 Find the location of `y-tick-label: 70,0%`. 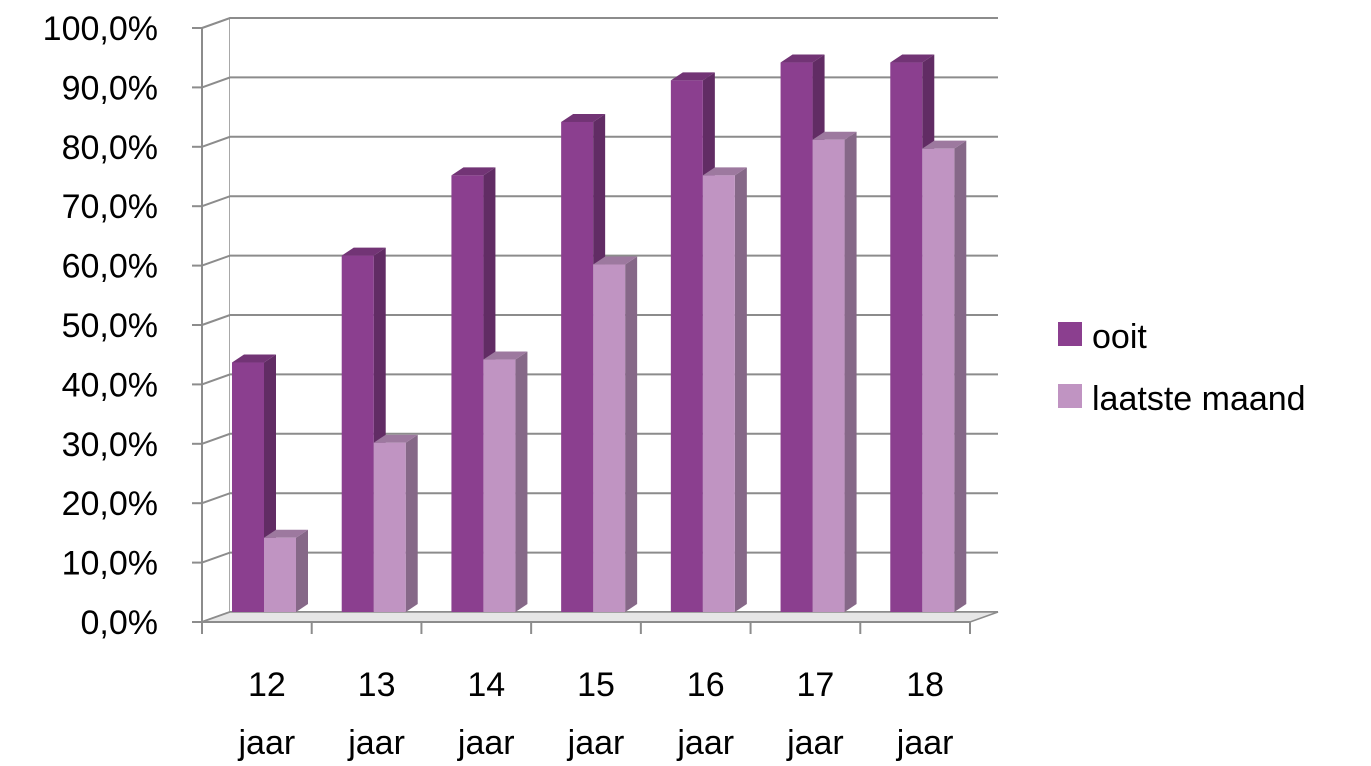

y-tick-label: 70,0% is located at coordinates (110, 207).